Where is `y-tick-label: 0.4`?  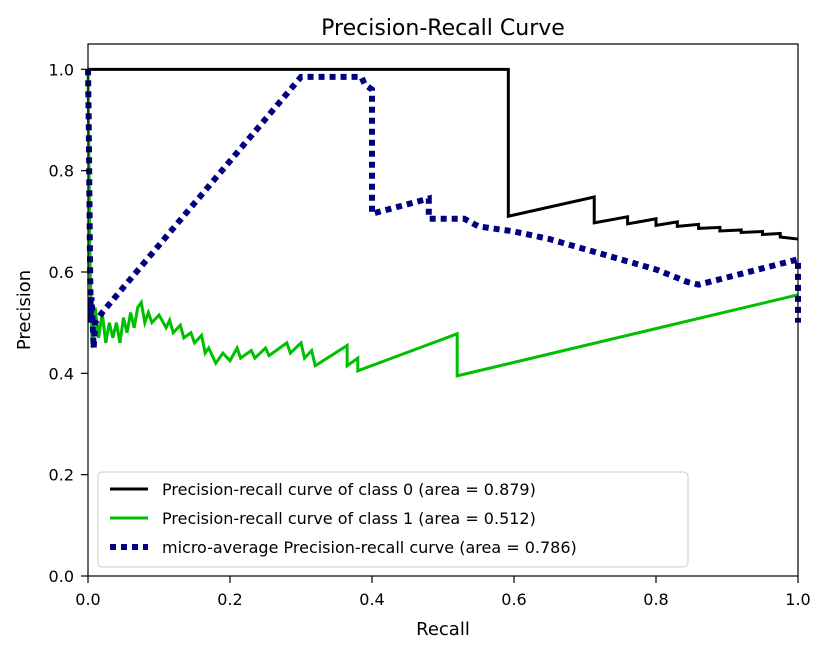 y-tick-label: 0.4 is located at coordinates (61, 373).